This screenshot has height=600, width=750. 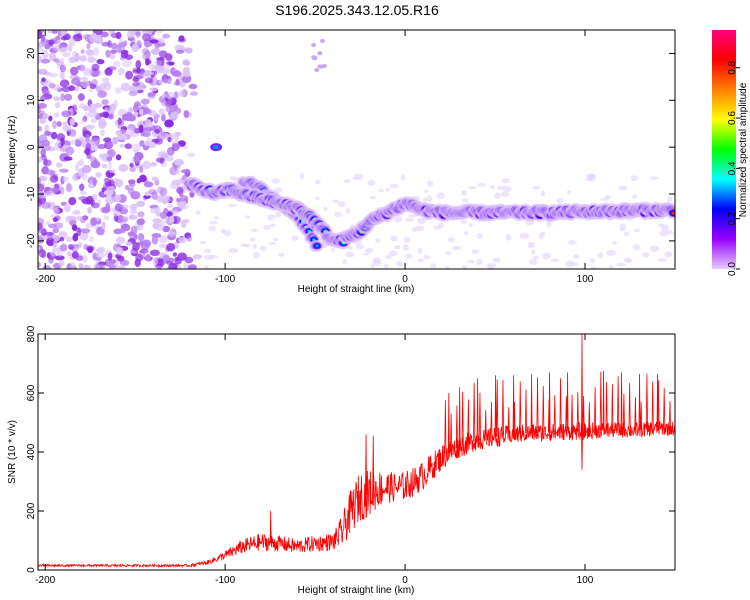 I want to click on x-tick-label: 0, so click(x=405, y=279).